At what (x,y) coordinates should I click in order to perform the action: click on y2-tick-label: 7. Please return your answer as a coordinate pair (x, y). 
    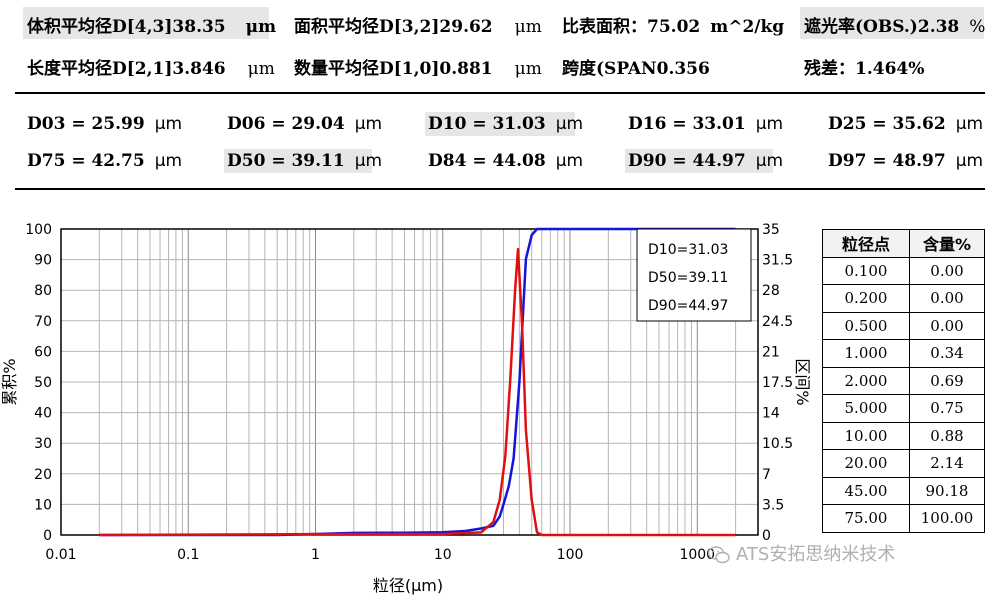
    Looking at the image, I should click on (766, 475).